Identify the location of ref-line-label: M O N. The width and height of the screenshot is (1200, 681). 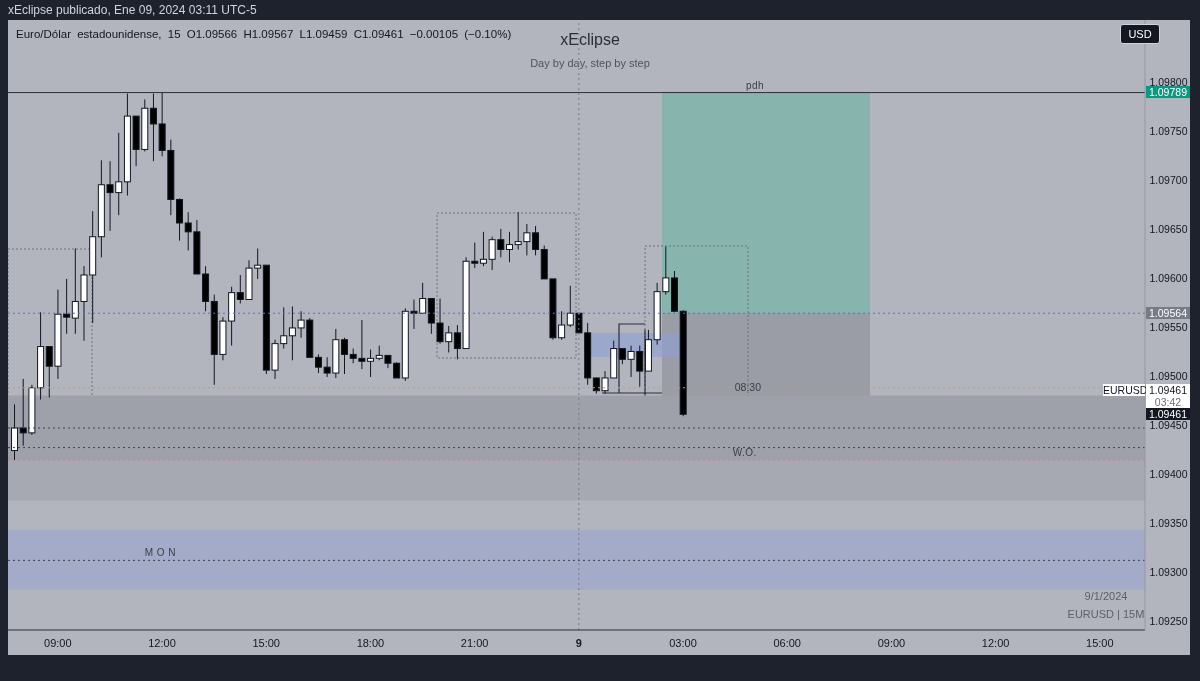
(160, 553).